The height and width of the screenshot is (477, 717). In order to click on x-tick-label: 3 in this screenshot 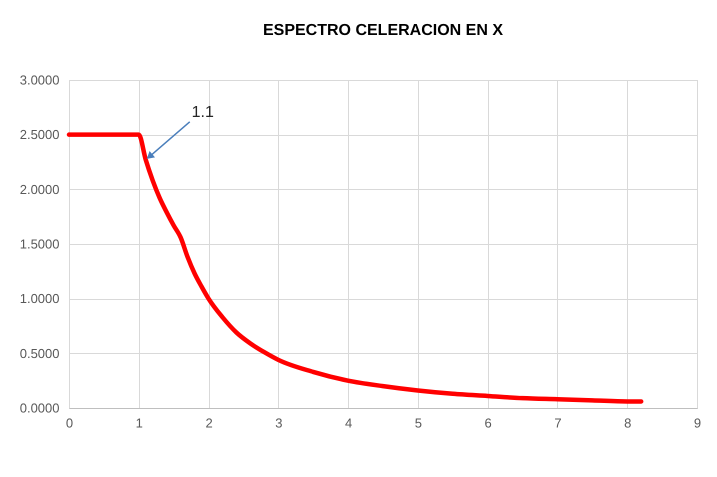, I will do `click(278, 423)`.